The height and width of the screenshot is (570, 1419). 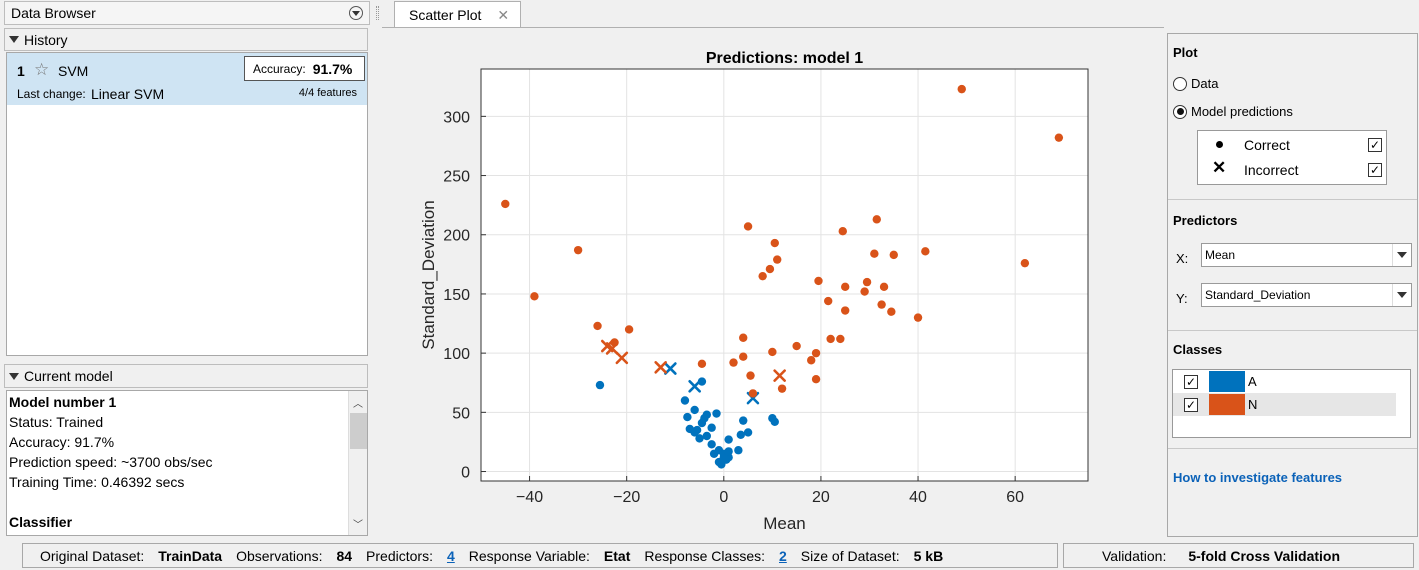 I want to click on tab-scatter-plot: Scatter Plot ✕, so click(x=457, y=14).